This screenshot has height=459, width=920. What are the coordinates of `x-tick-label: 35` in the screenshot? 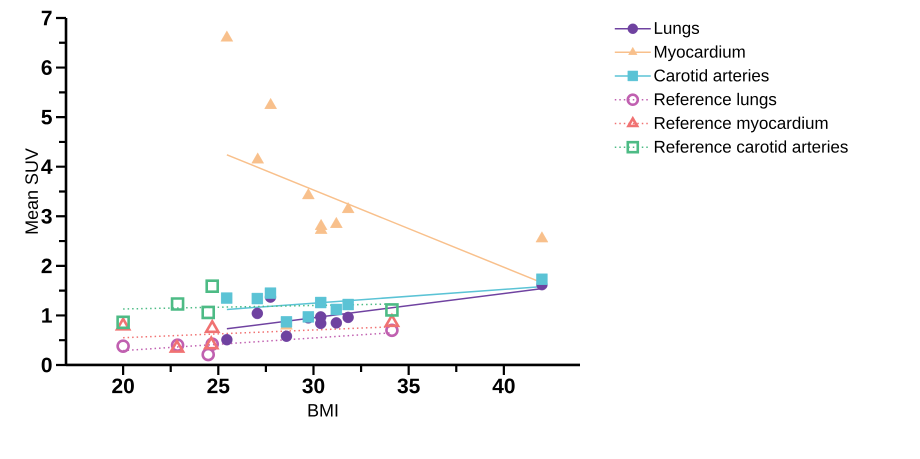 It's located at (409, 386).